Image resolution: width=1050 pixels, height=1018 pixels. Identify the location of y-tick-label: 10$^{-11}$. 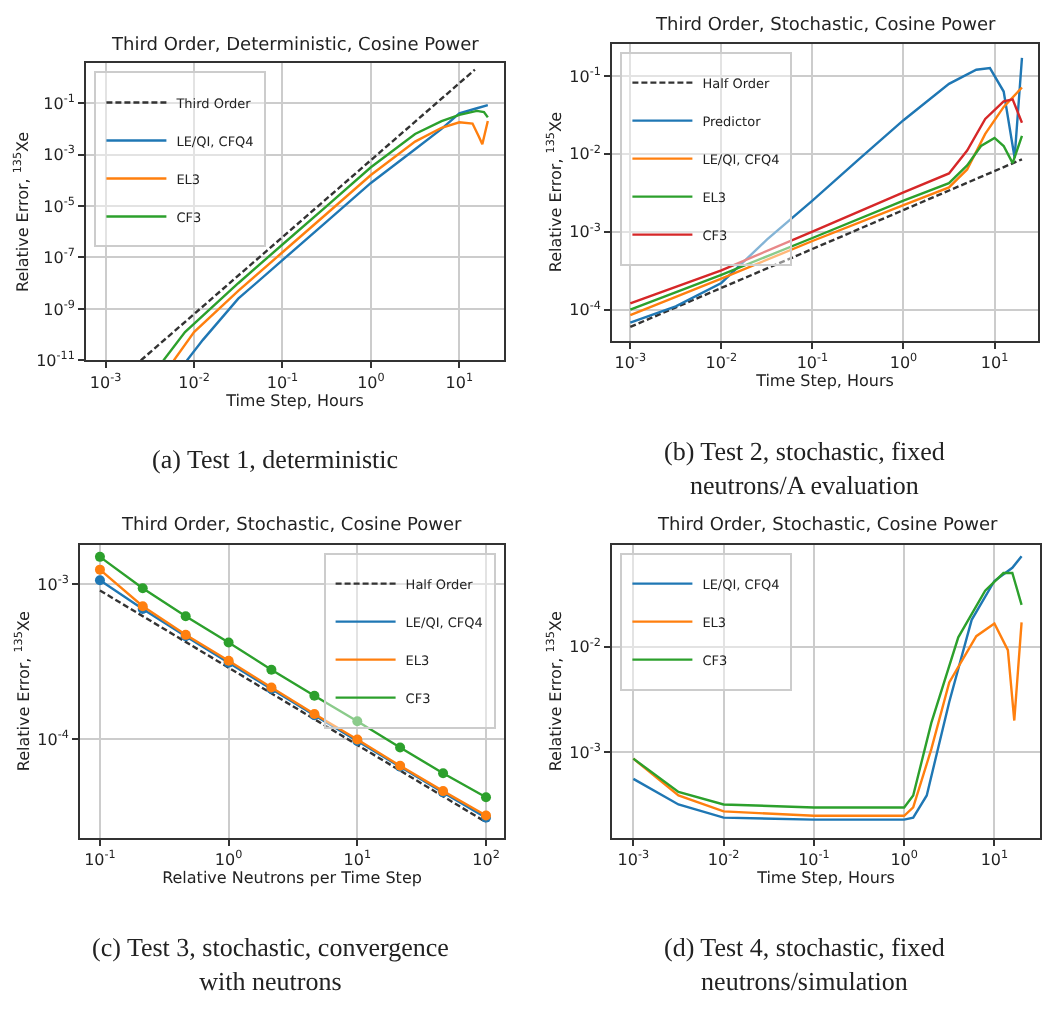
(56, 360).